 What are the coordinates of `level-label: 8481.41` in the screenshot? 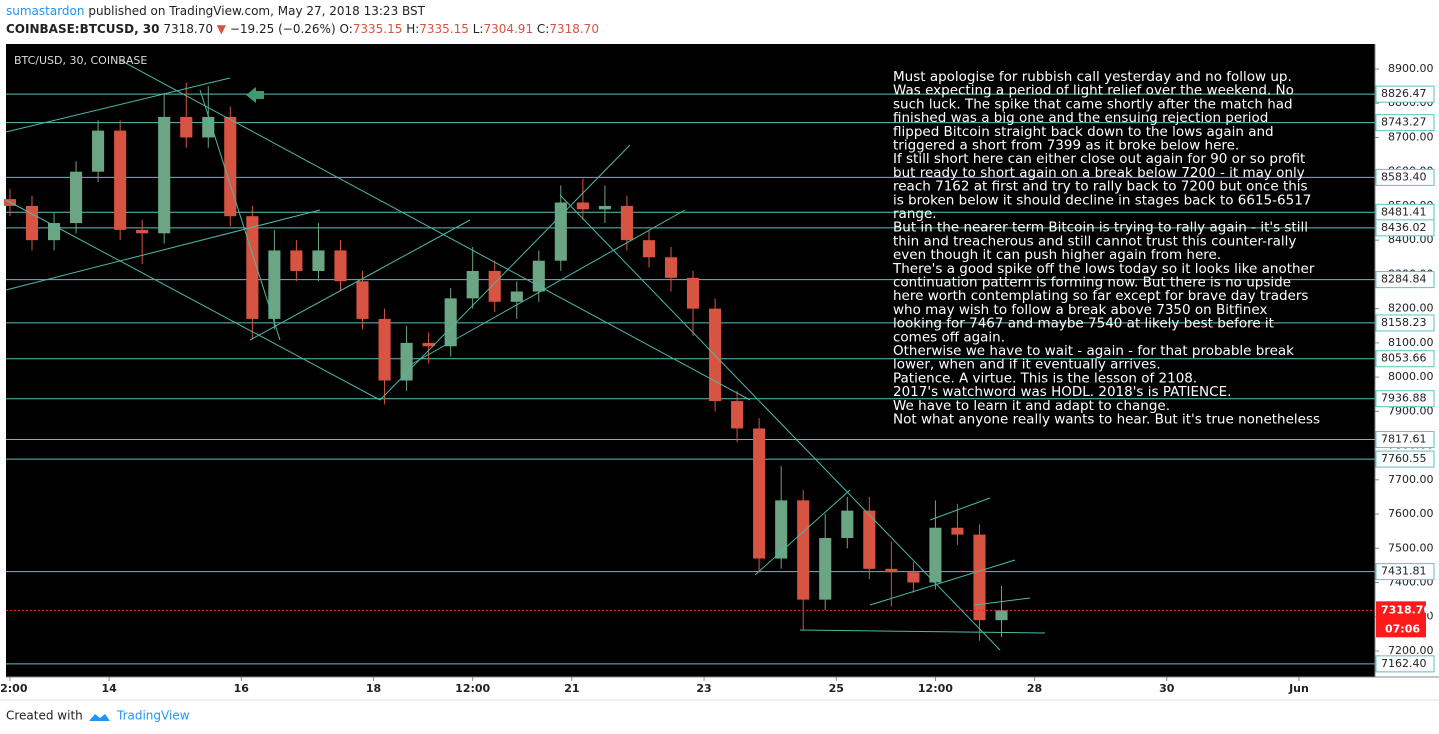 It's located at (1404, 211).